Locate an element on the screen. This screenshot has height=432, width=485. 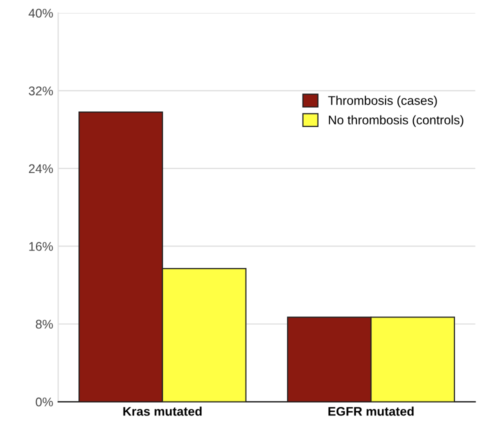
y-tick-label: 40% is located at coordinates (40, 13).